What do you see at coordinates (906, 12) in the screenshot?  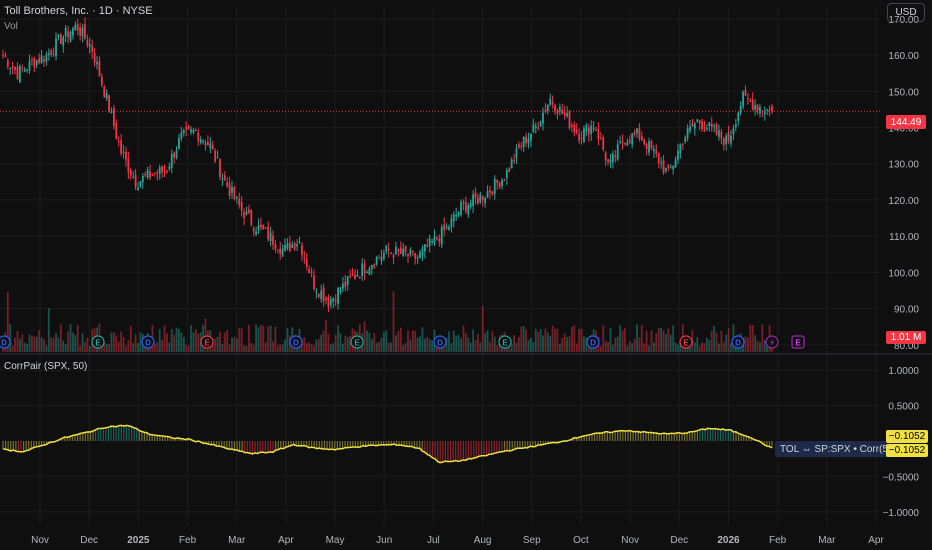 I see `currency-button: USD` at bounding box center [906, 12].